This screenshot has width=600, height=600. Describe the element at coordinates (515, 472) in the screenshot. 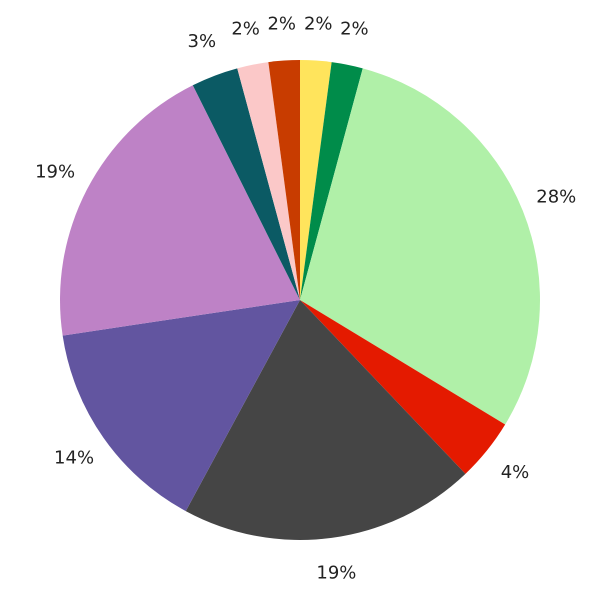

I see `slice-label: 4%` at that location.